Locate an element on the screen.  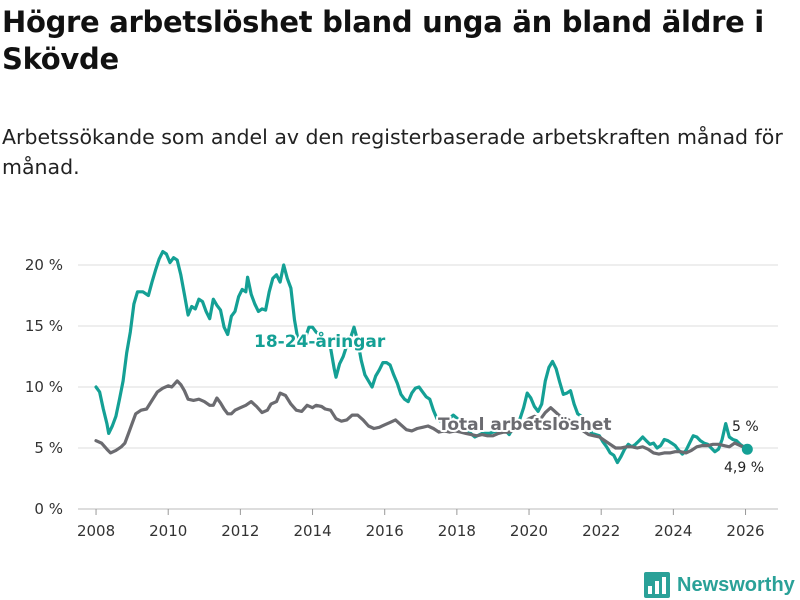
newsworthy-logo-icon is located at coordinates (657, 585).